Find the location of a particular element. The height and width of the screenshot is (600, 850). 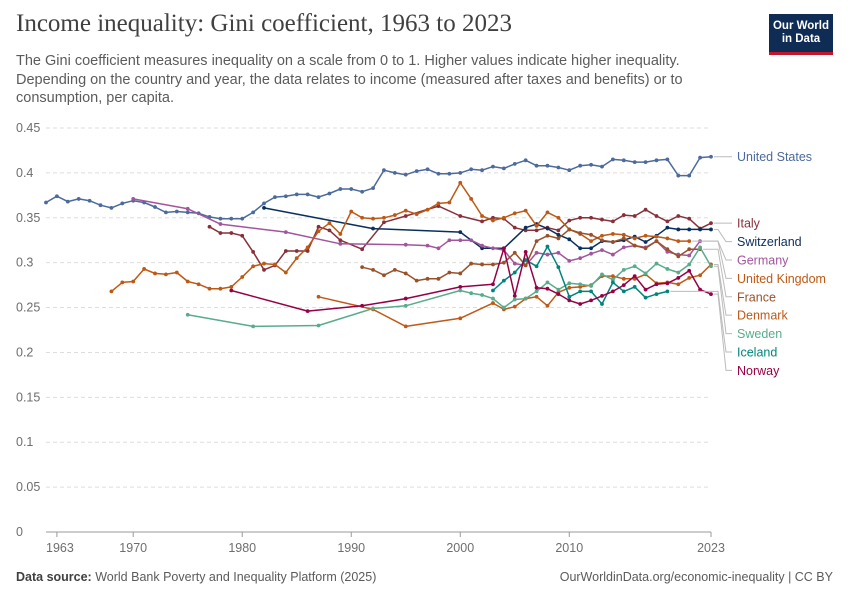

legend-label-sweden: Sweden is located at coordinates (759, 334).